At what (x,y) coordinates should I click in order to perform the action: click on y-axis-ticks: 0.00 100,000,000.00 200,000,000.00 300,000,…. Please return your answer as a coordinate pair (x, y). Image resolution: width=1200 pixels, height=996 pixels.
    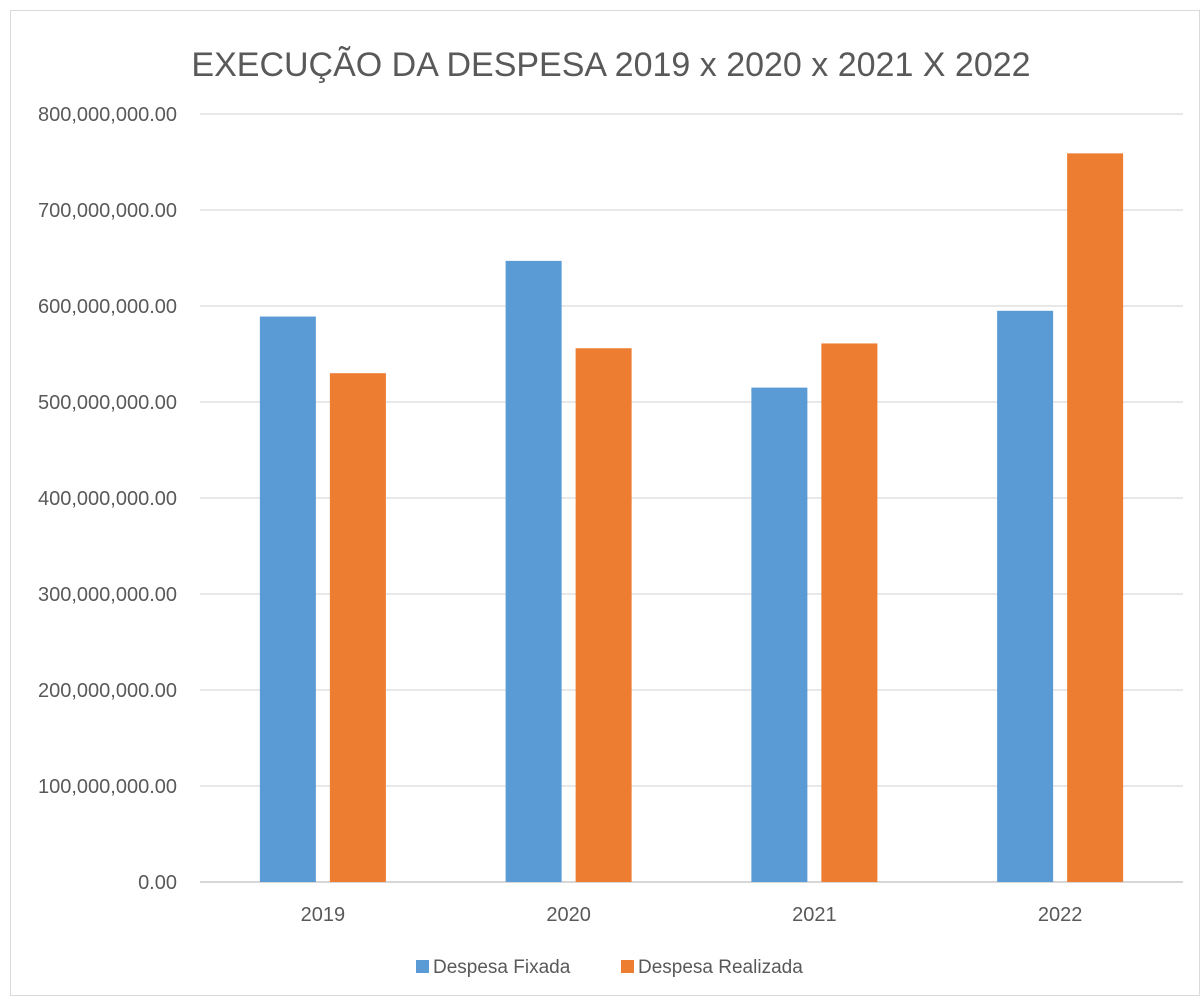
    Looking at the image, I should click on (107, 499).